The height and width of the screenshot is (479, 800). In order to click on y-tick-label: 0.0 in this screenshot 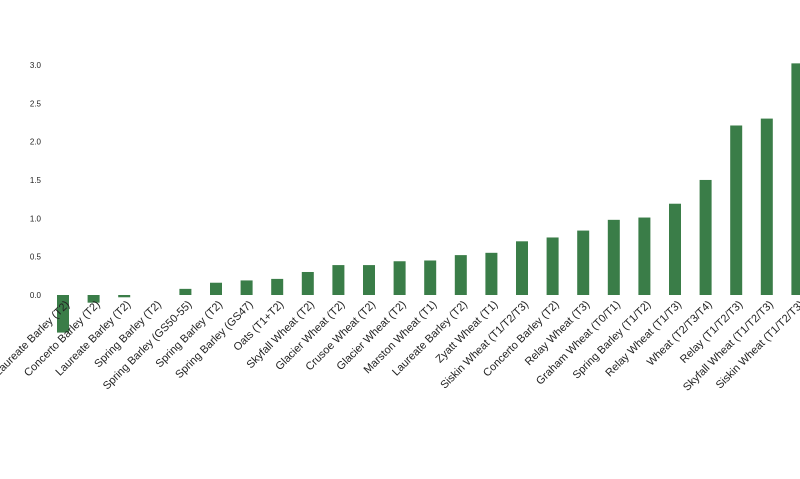, I will do `click(36, 295)`.